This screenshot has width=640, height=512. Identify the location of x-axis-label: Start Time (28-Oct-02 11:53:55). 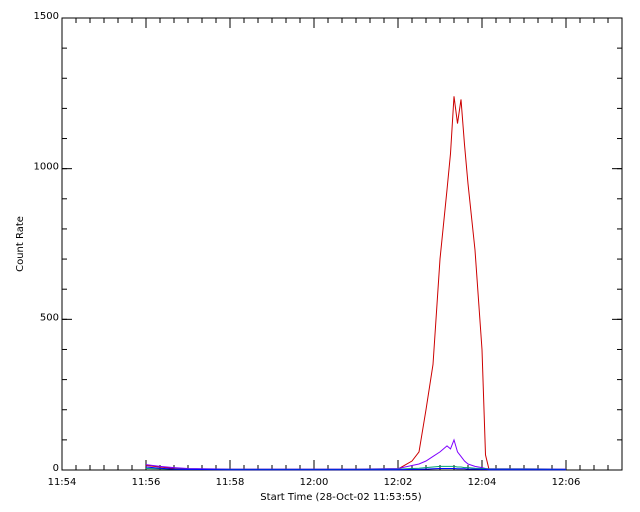
(340, 497).